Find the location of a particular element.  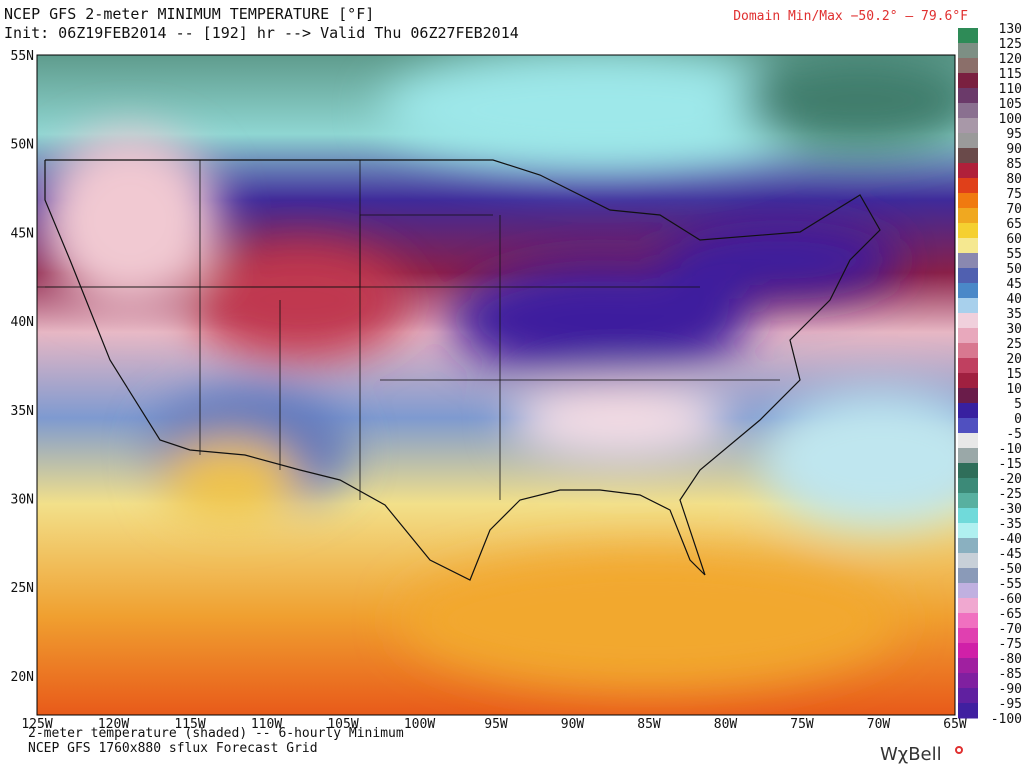

colorbar-label: 45 is located at coordinates (1014, 284).